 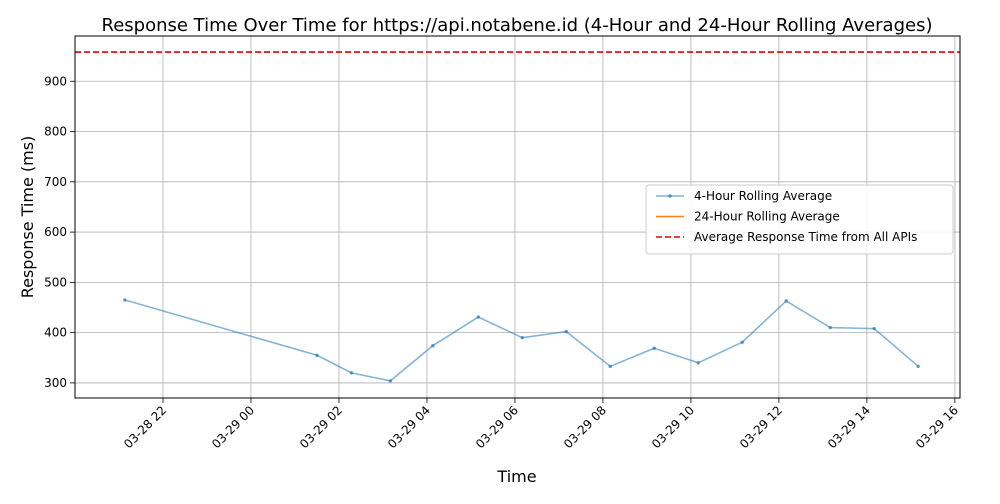 What do you see at coordinates (937, 427) in the screenshot?
I see `x-tick-label: 03-29 16` at bounding box center [937, 427].